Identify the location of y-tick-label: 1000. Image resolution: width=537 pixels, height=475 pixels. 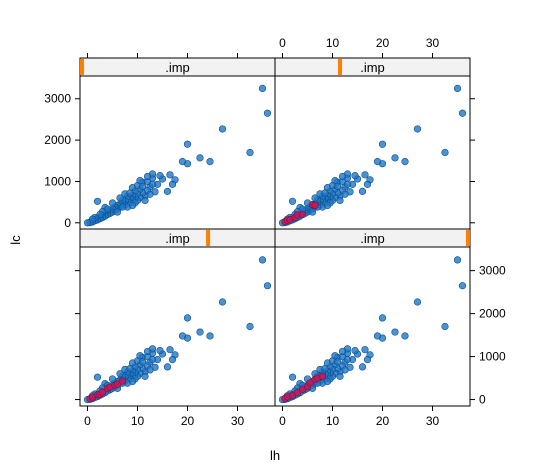
(492, 357).